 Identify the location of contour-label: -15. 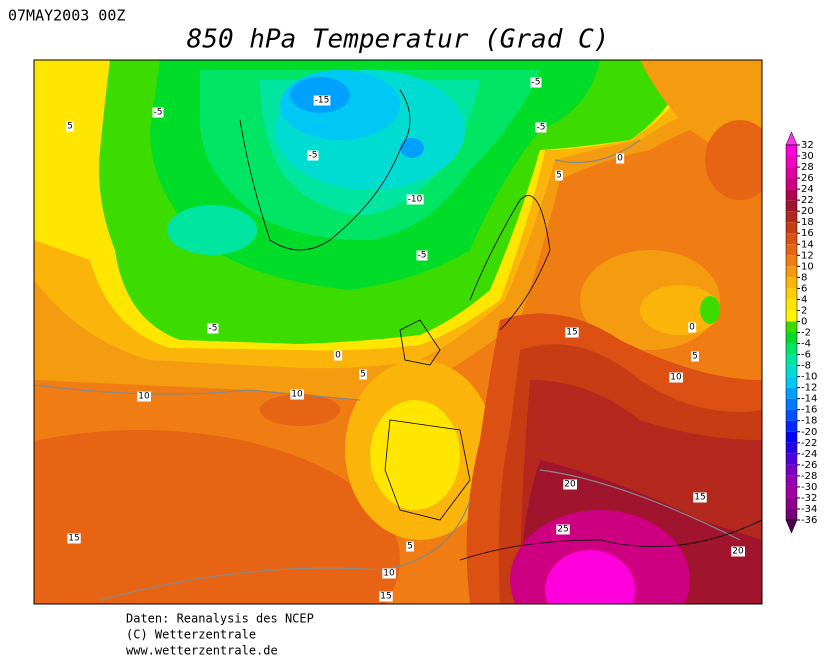
(322, 101).